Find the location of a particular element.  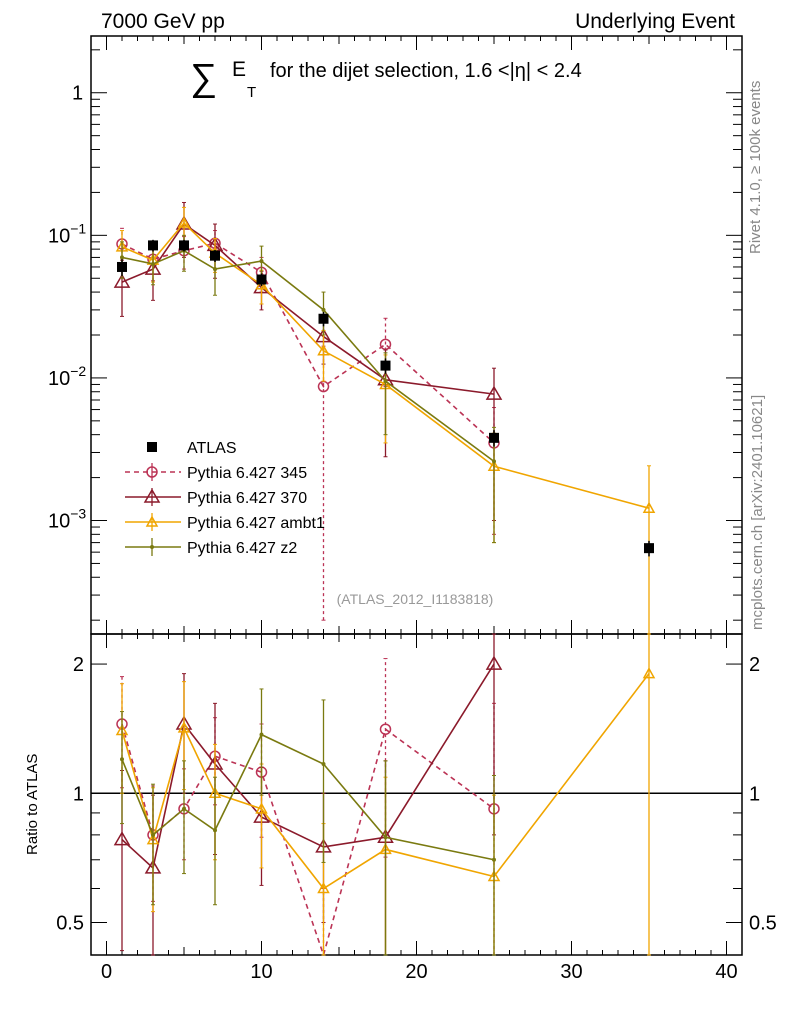

rivet-label: Rivet 4.1.0, ≥ 100k events is located at coordinates (755, 167).